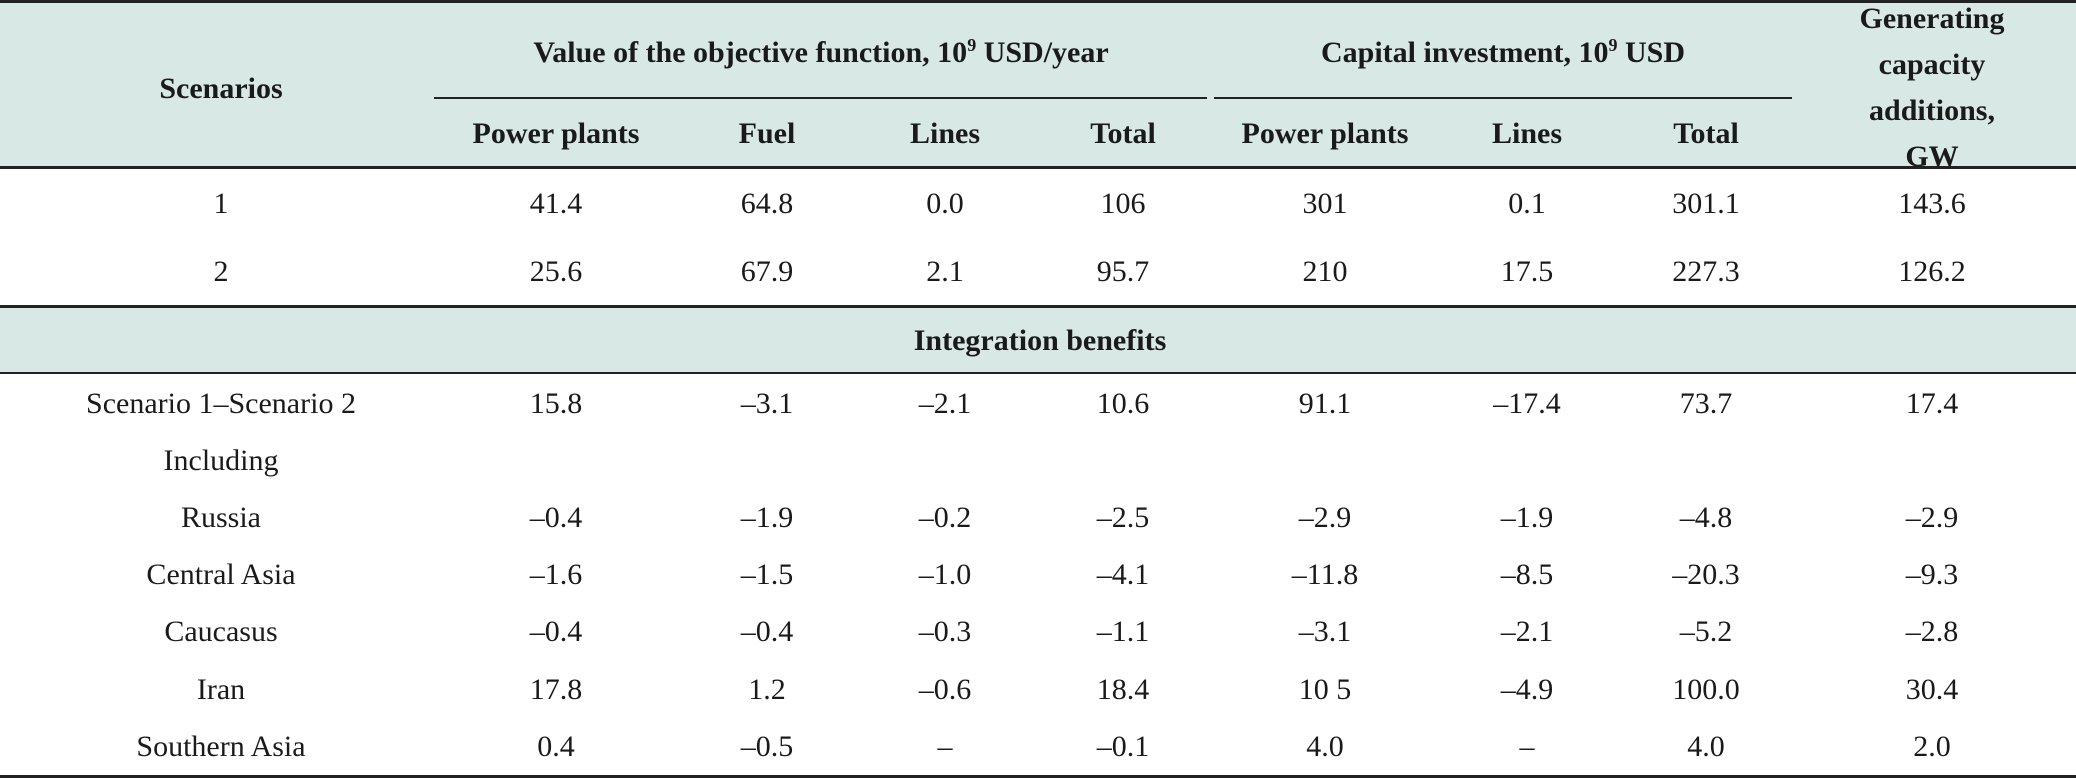 This screenshot has height=779, width=2076. I want to click on capital-group-text: Capital investment, 10, so click(1464, 52).